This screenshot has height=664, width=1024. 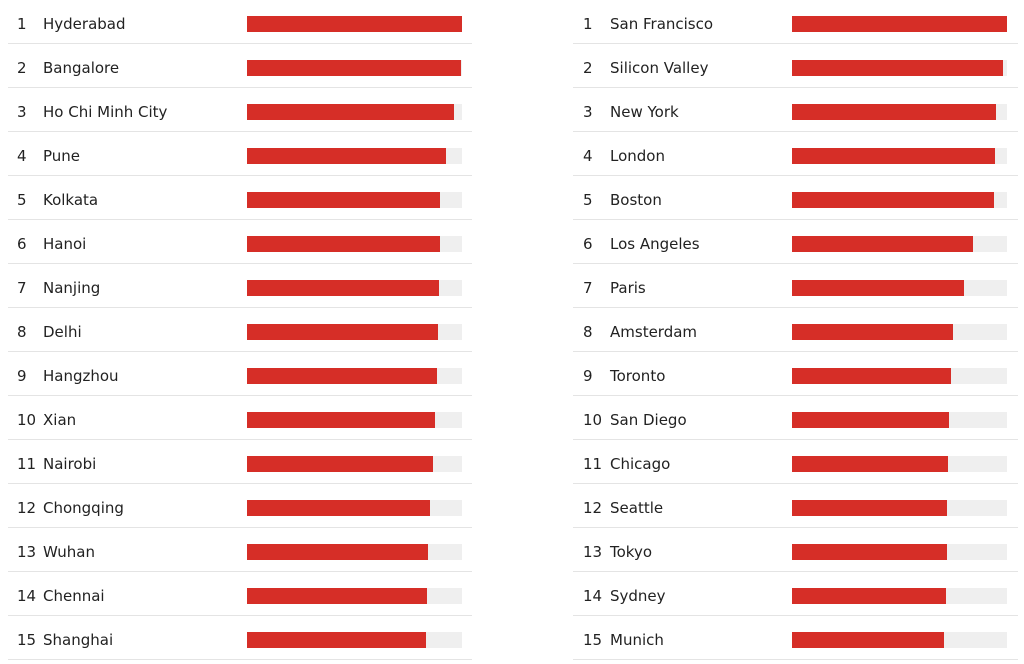 What do you see at coordinates (22, 244) in the screenshot?
I see `rank: 6` at bounding box center [22, 244].